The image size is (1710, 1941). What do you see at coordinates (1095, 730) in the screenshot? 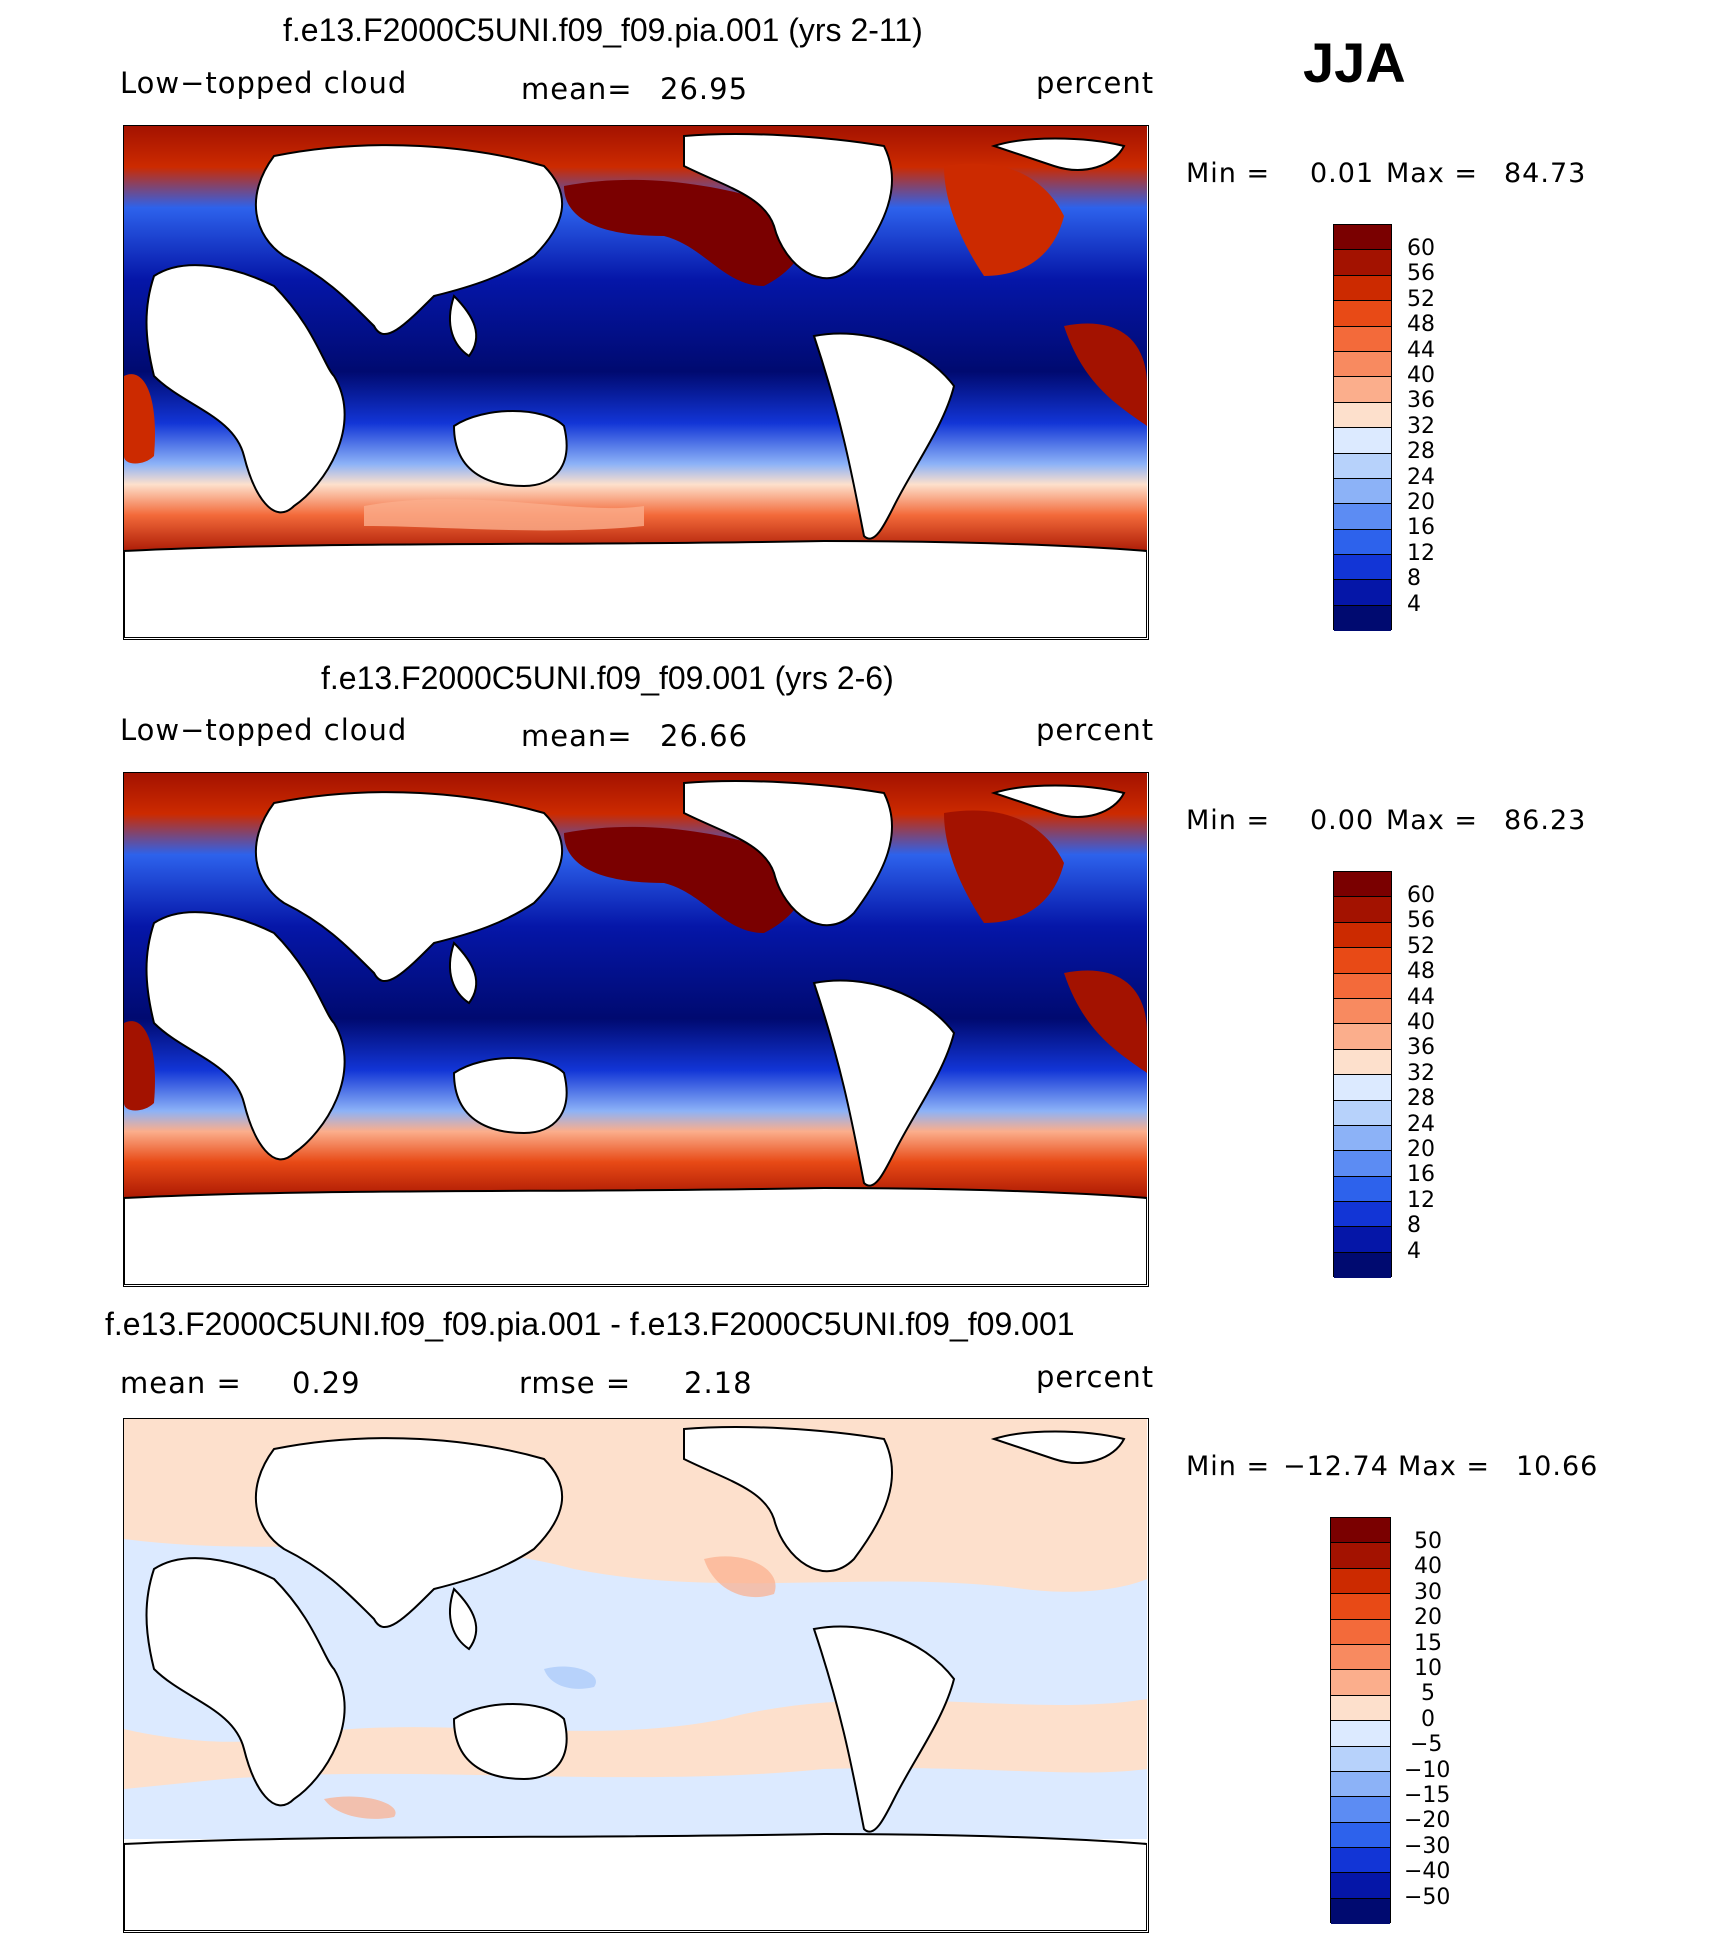
I see `panel-2-units: percent` at bounding box center [1095, 730].